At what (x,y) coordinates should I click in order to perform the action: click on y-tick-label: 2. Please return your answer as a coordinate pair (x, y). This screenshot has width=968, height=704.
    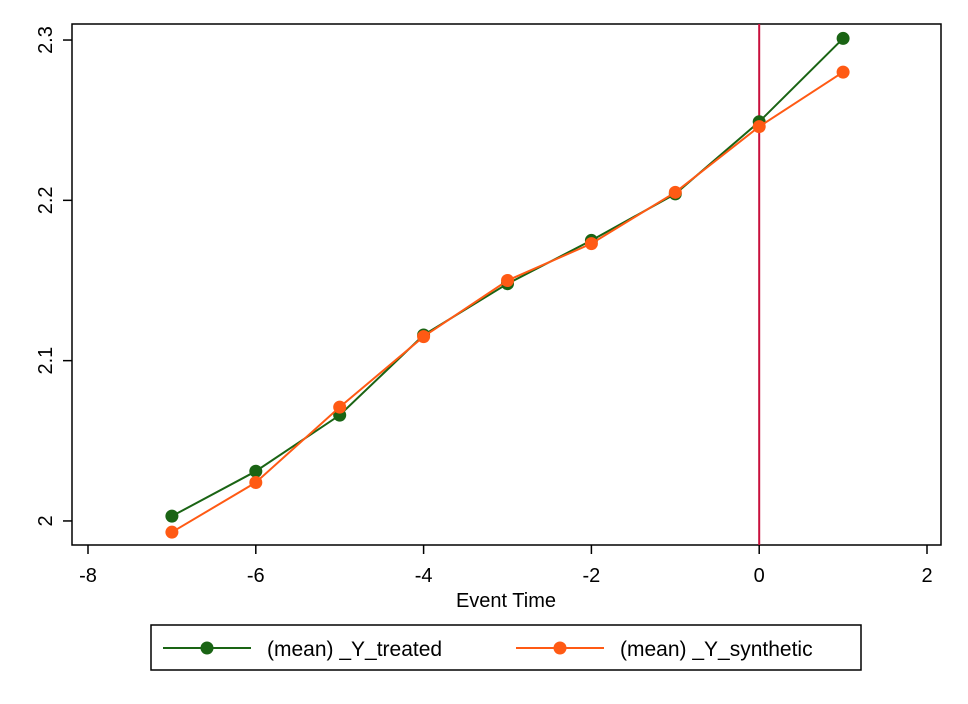
    Looking at the image, I should click on (46, 520).